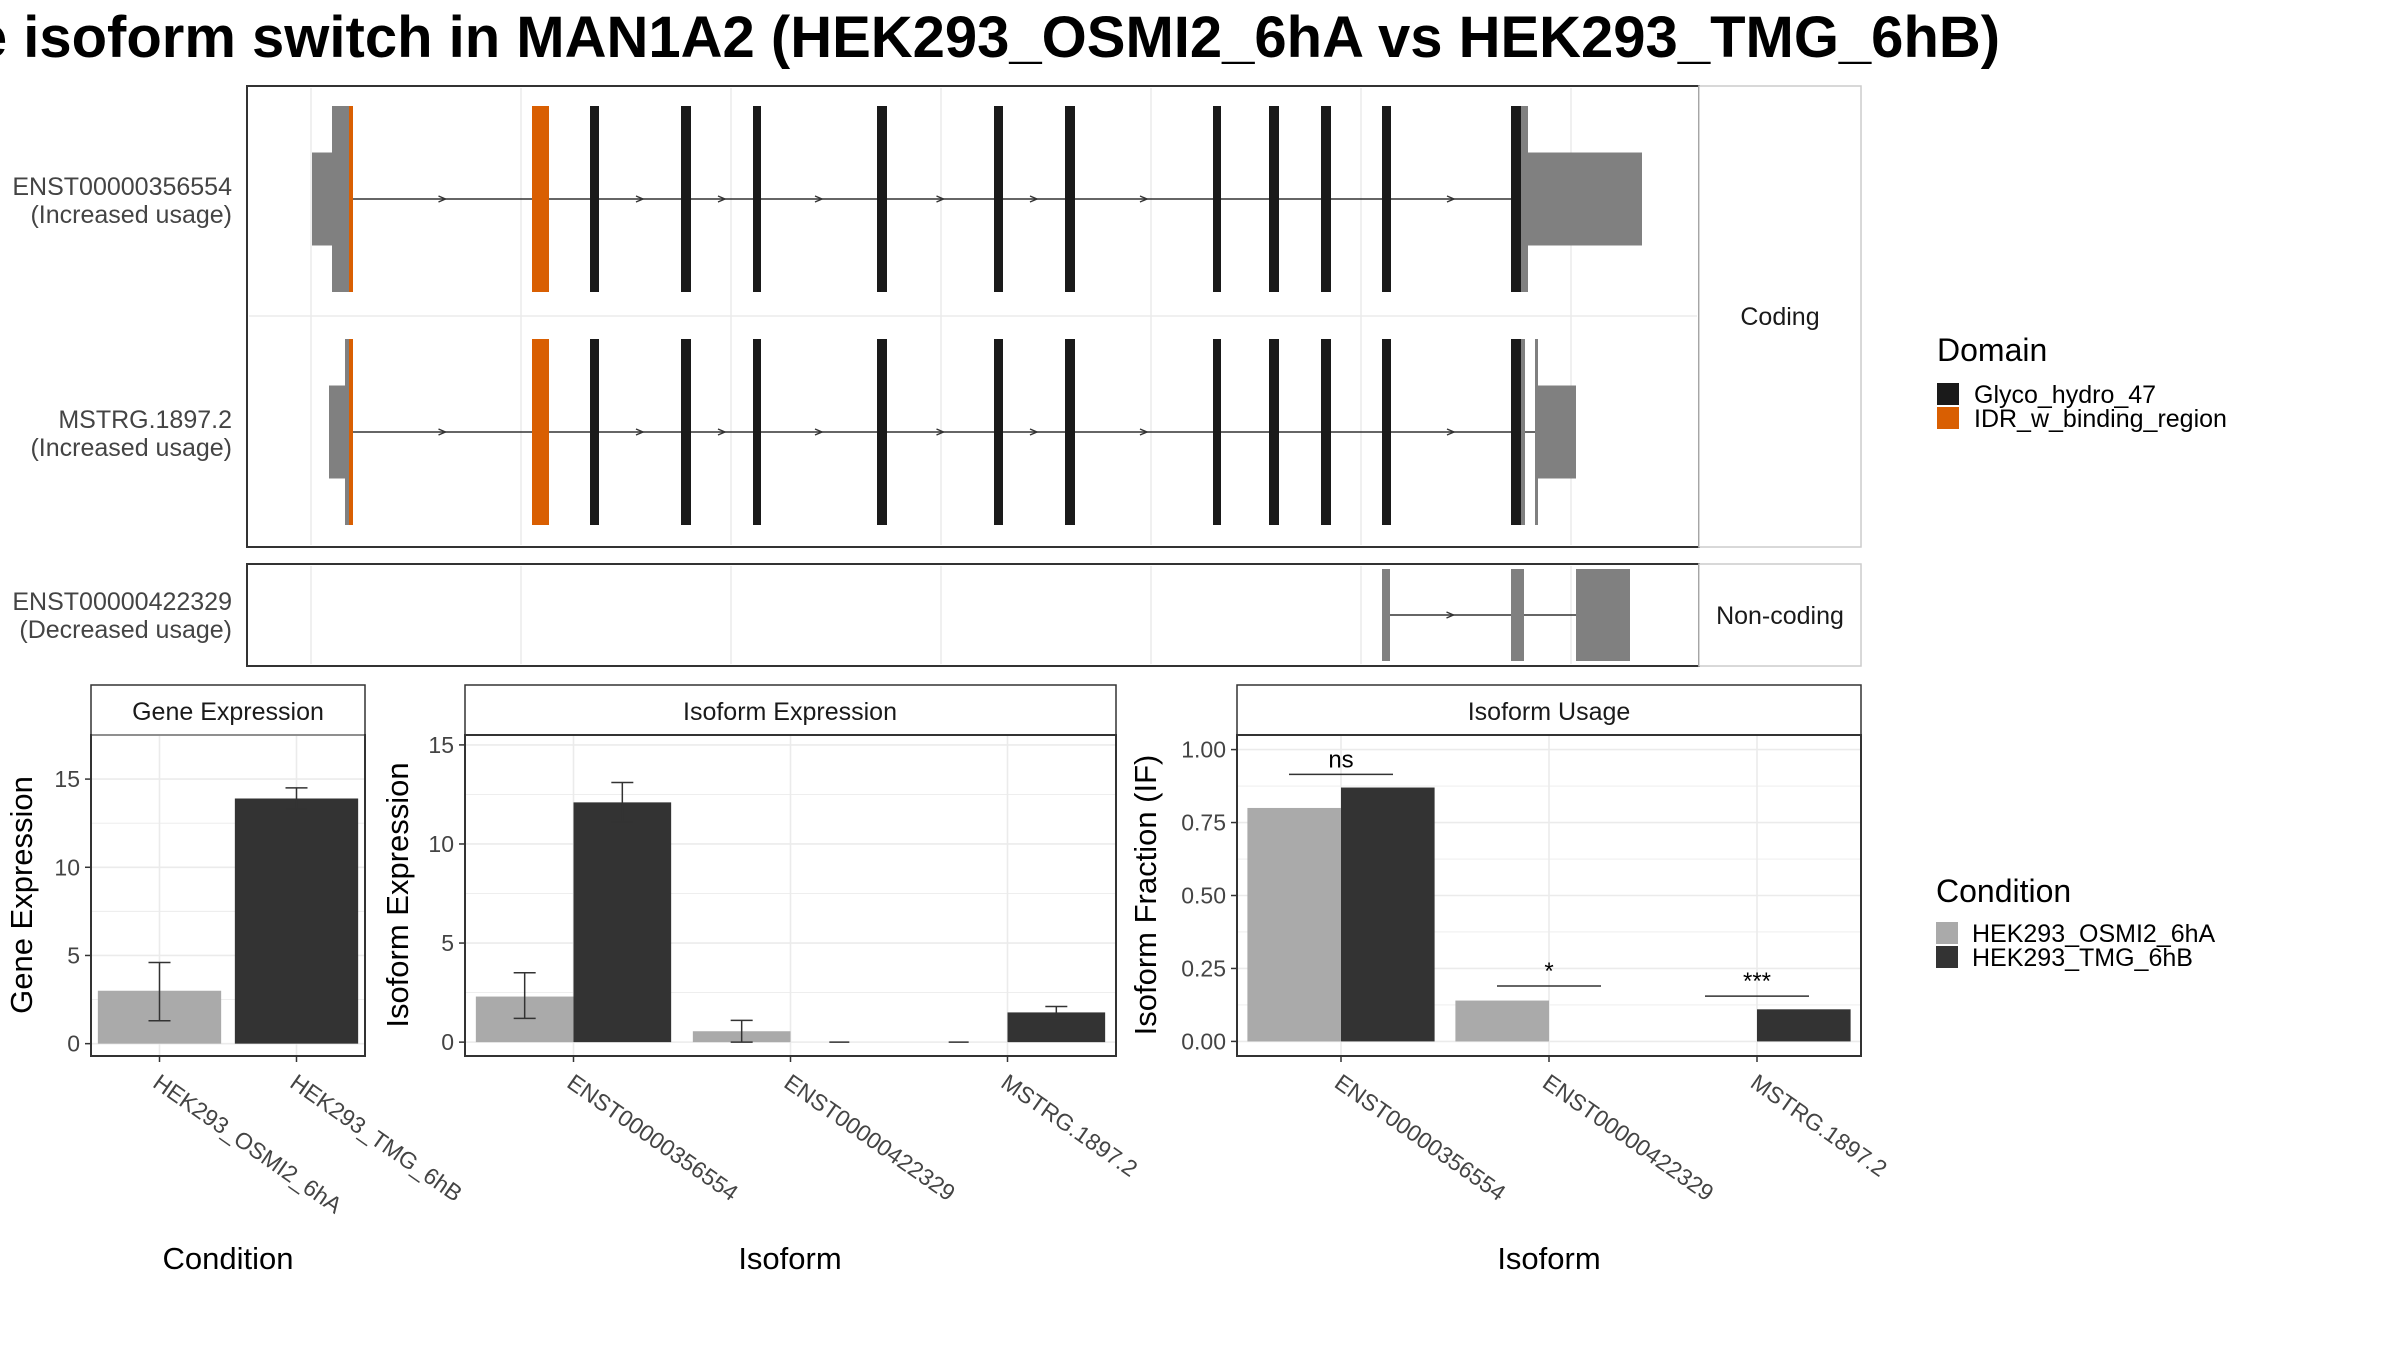  What do you see at coordinates (1548, 1258) in the screenshot?
I see `isoform-usage-x-title: Isoform` at bounding box center [1548, 1258].